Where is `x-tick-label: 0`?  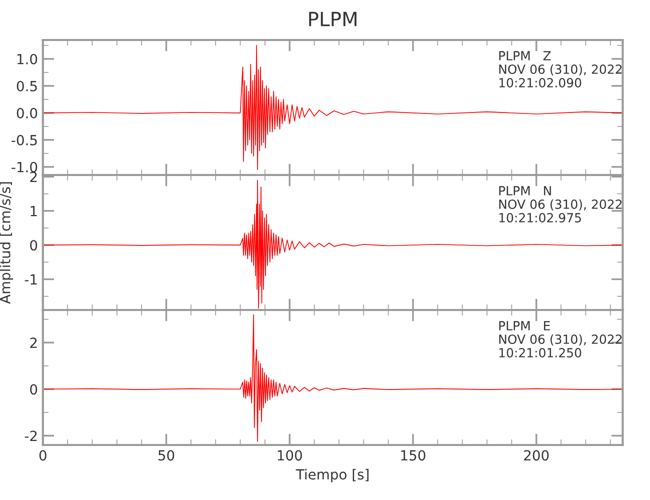
x-tick-label: 0 is located at coordinates (42, 455).